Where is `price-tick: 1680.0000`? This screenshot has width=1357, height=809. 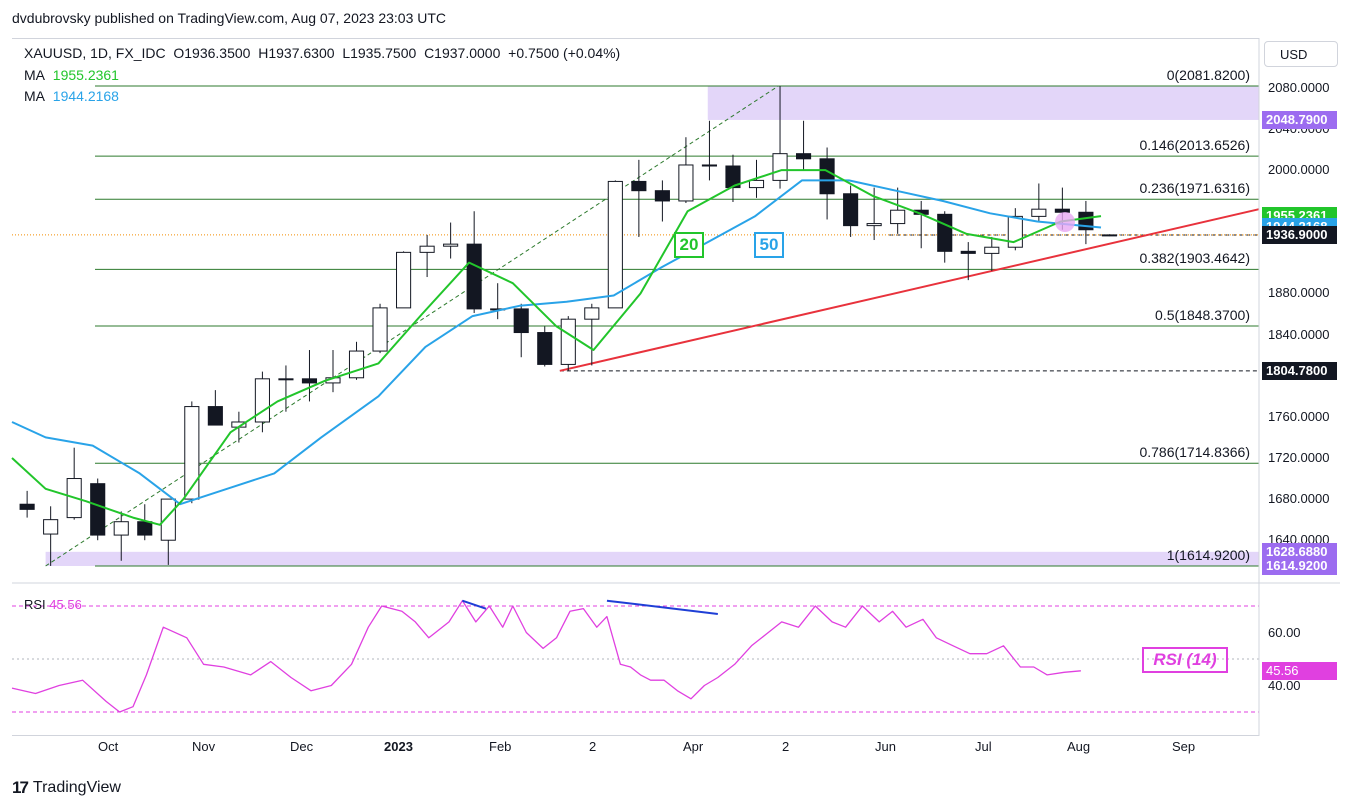 price-tick: 1680.0000 is located at coordinates (1299, 499).